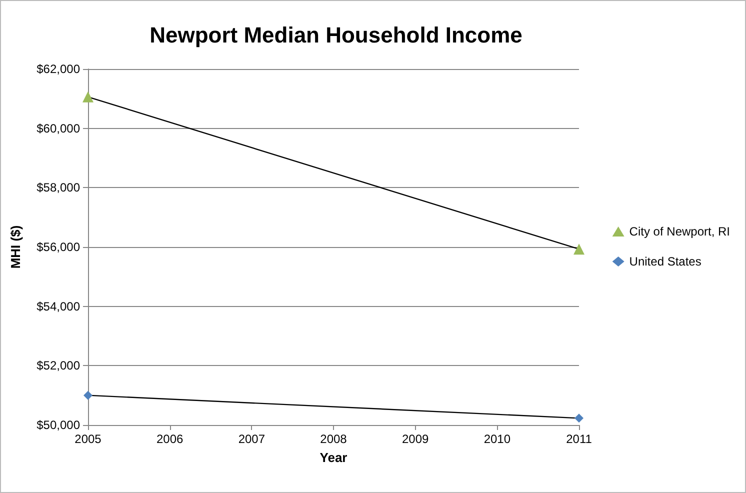 The height and width of the screenshot is (493, 746). What do you see at coordinates (679, 231) in the screenshot?
I see `legend-label: City of Newport, RI` at bounding box center [679, 231].